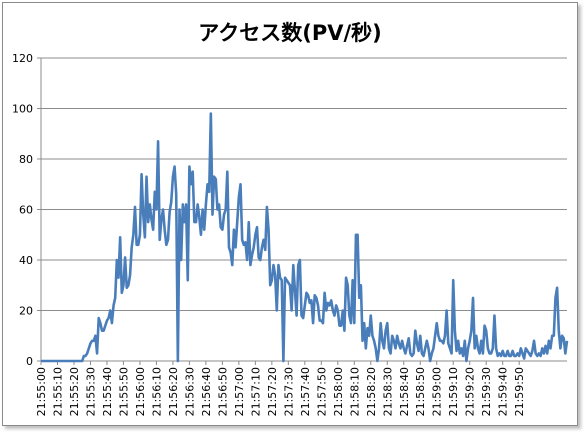  What do you see at coordinates (321, 391) in the screenshot?
I see `x-tick-label-17: 21:57:50` at bounding box center [321, 391].